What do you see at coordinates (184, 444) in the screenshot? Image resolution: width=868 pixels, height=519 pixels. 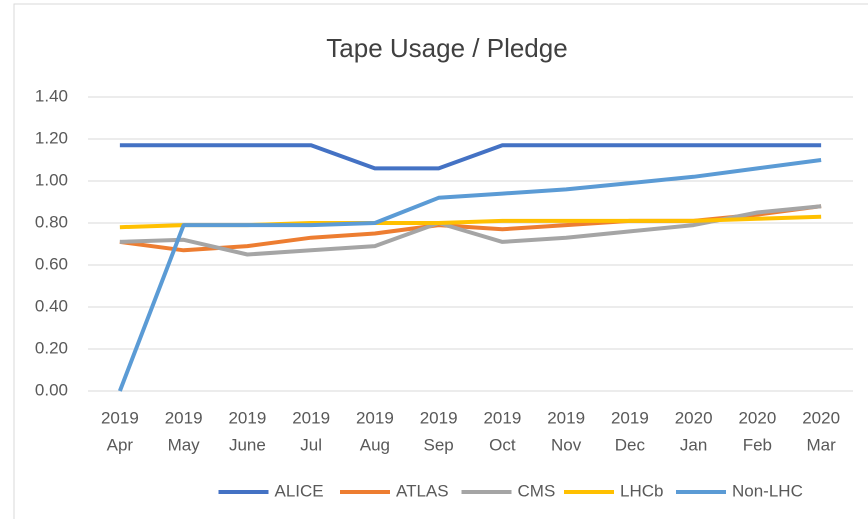 I see `x-tick-label: May` at bounding box center [184, 444].